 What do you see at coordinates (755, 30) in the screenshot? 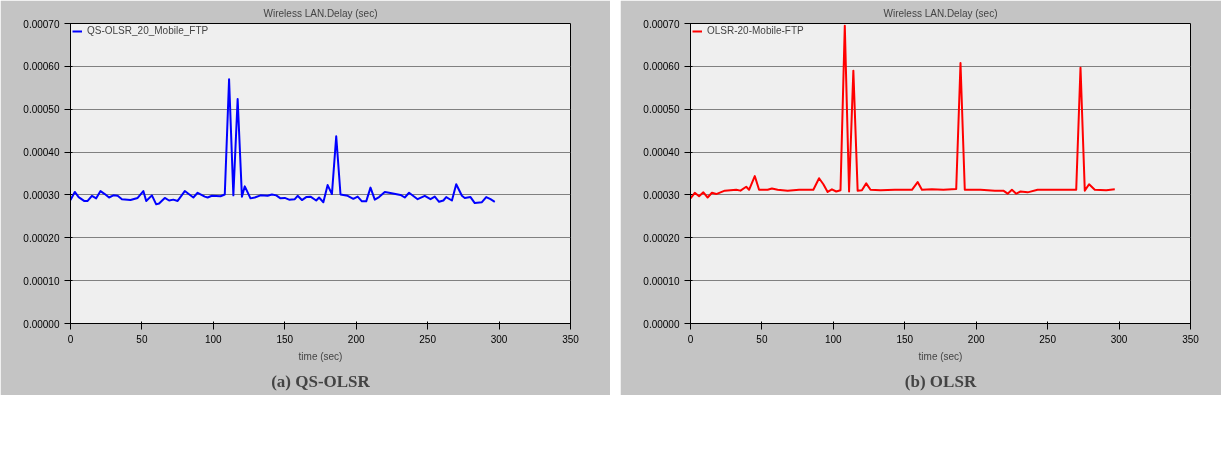
I see `text: OLSR-20-Mobile-FTP` at bounding box center [755, 30].